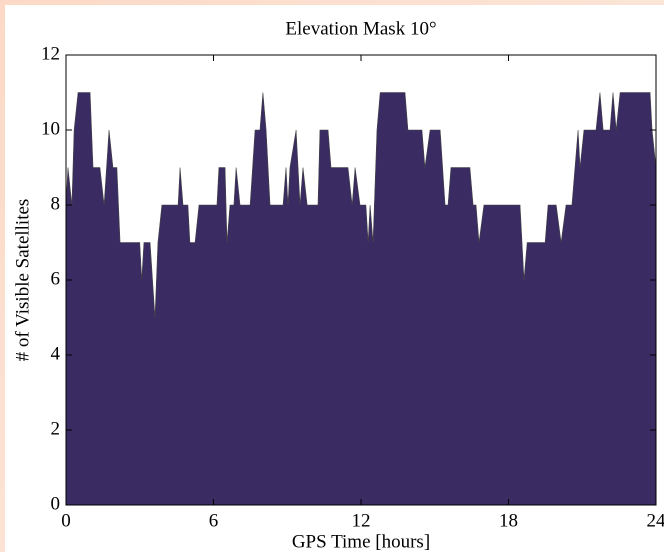 The height and width of the screenshot is (552, 664). What do you see at coordinates (508, 520) in the screenshot?
I see `x-tick-label: 18` at bounding box center [508, 520].